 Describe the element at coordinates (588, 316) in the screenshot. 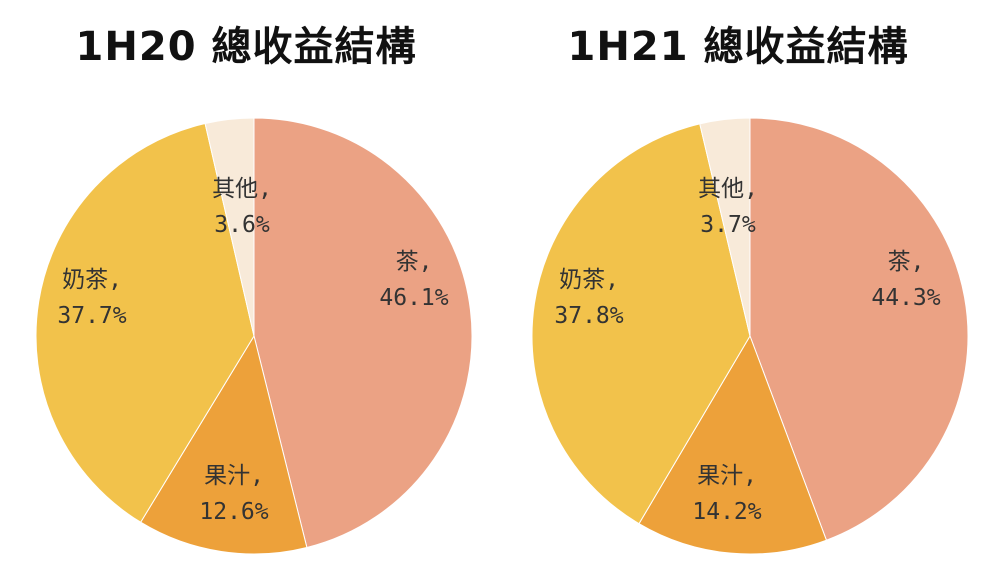

I see `slice-value-label: 37.8%` at that location.